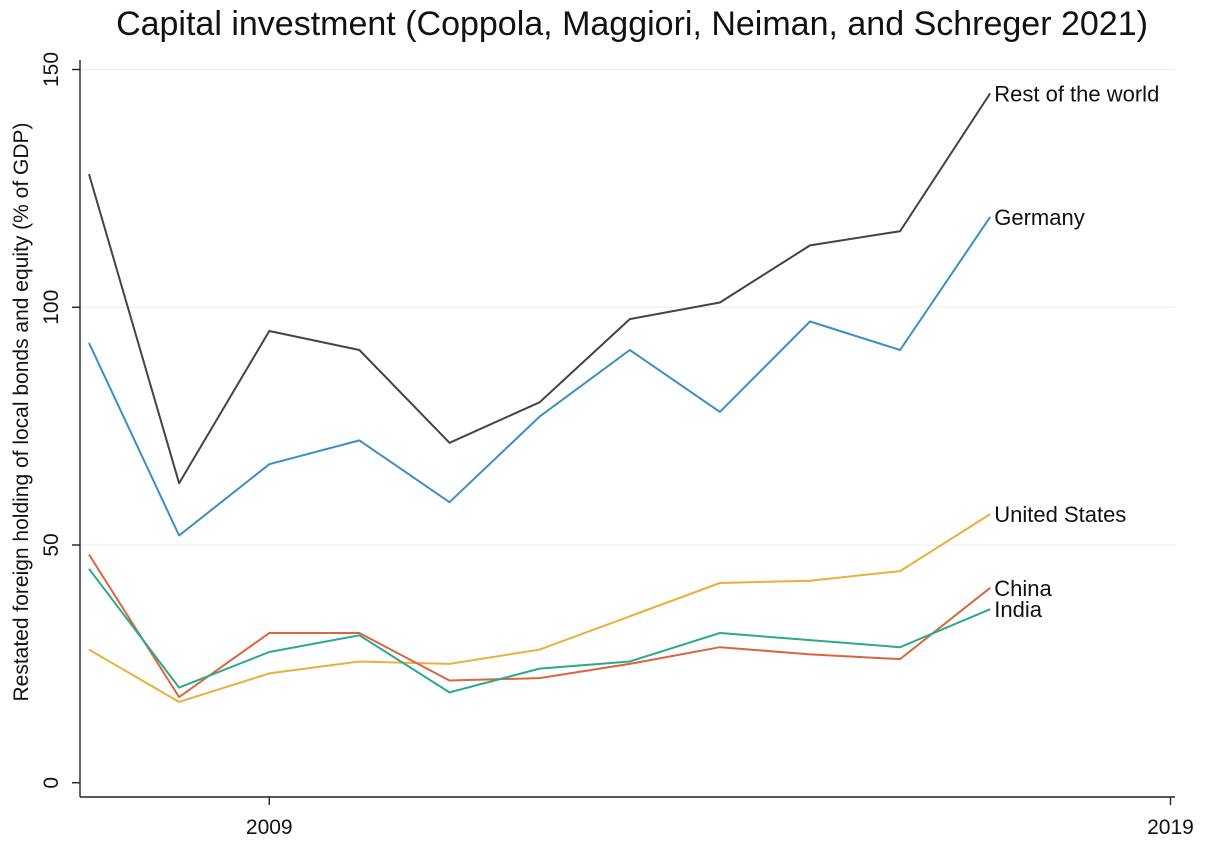  I want to click on x-tick-label: 2019, so click(1170, 827).